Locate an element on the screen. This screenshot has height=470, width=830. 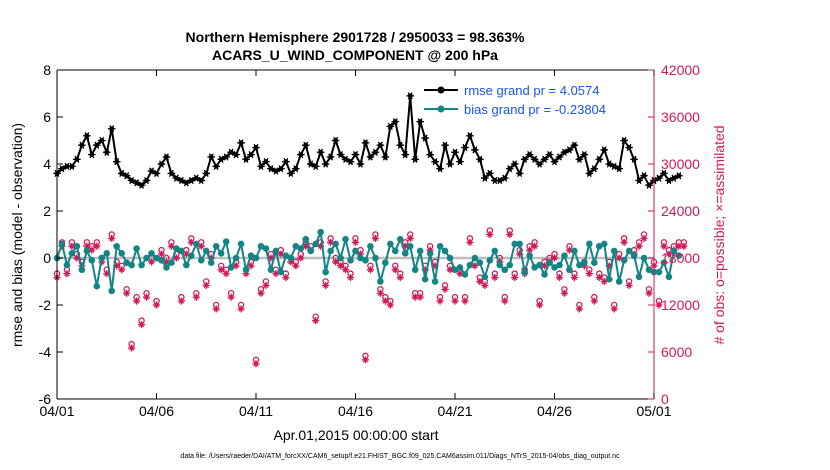
legend-rmse-marker is located at coordinates (441, 90).